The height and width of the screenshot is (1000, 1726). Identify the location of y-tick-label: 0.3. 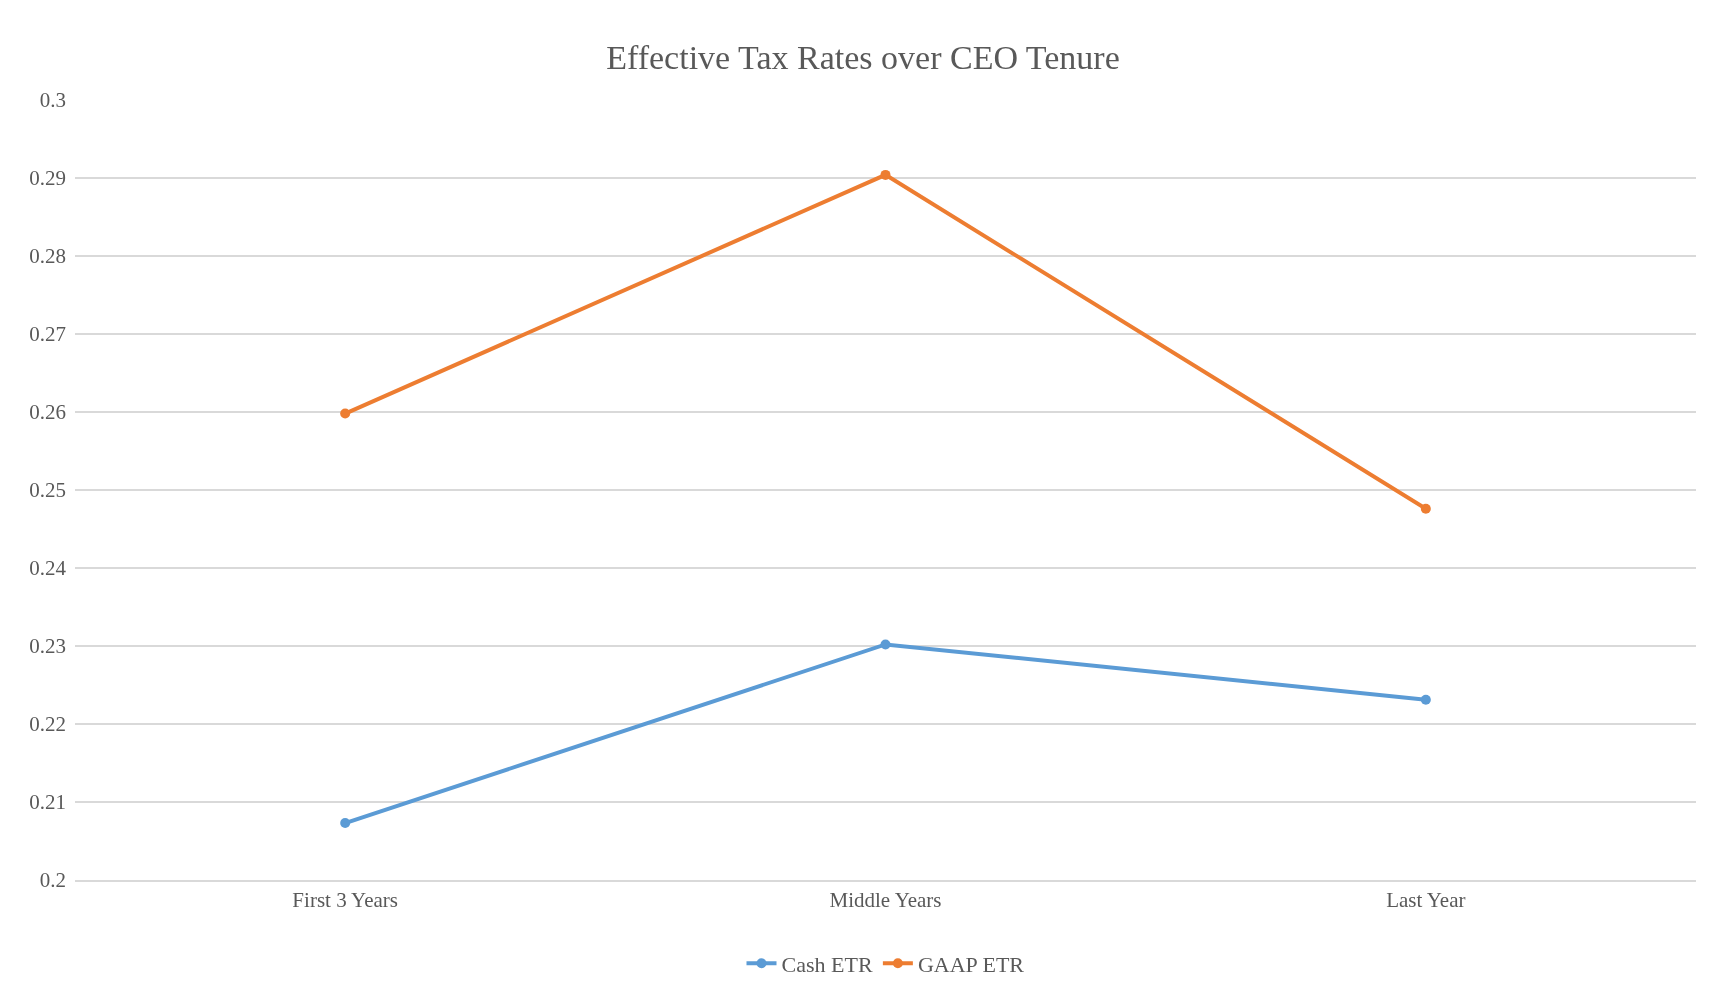
(52, 100).